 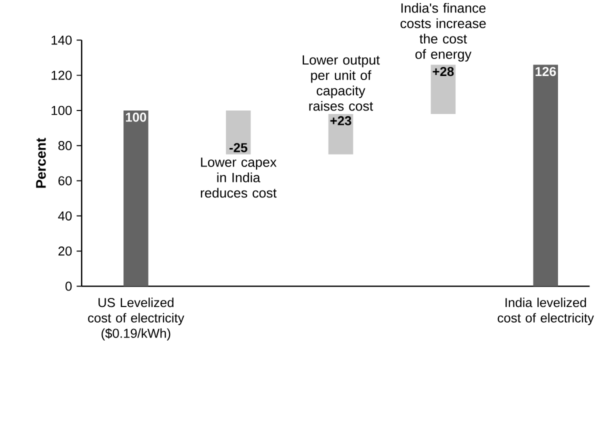 What do you see at coordinates (546, 71) in the screenshot?
I see `data-label: 126` at bounding box center [546, 71].